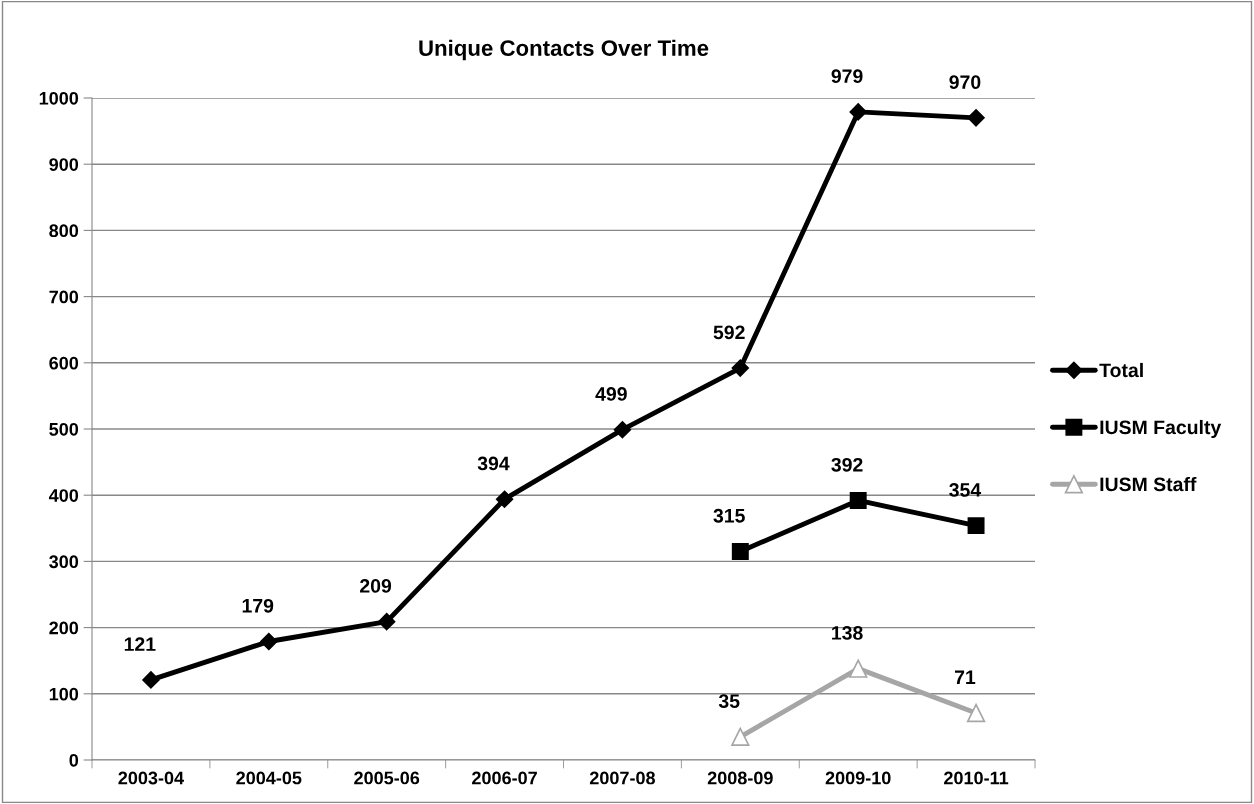  I want to click on x-tick-label: 2007-08, so click(622, 778).